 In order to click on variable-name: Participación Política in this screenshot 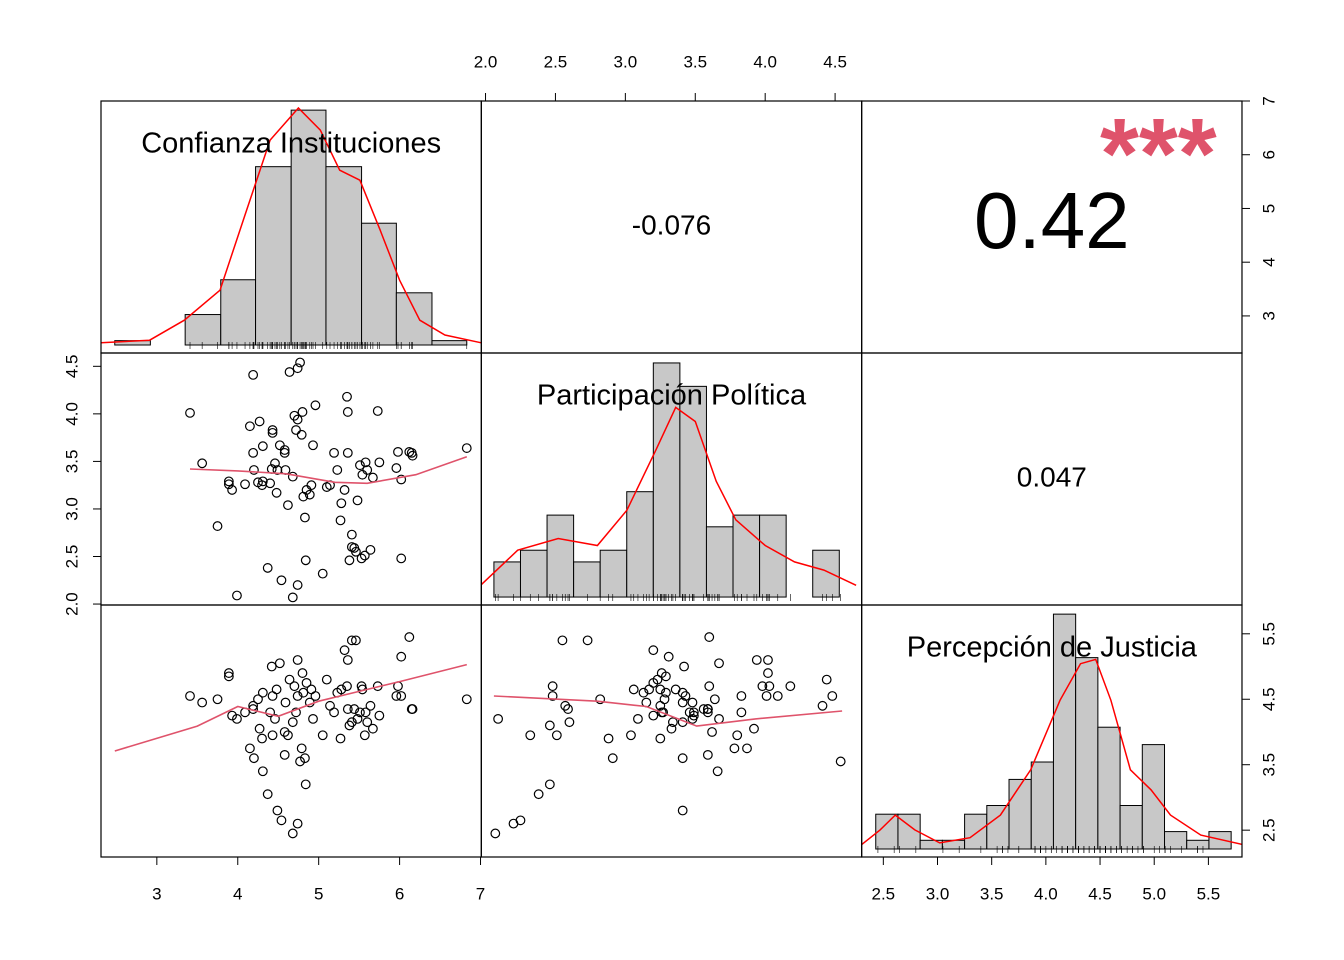, I will do `click(672, 396)`.